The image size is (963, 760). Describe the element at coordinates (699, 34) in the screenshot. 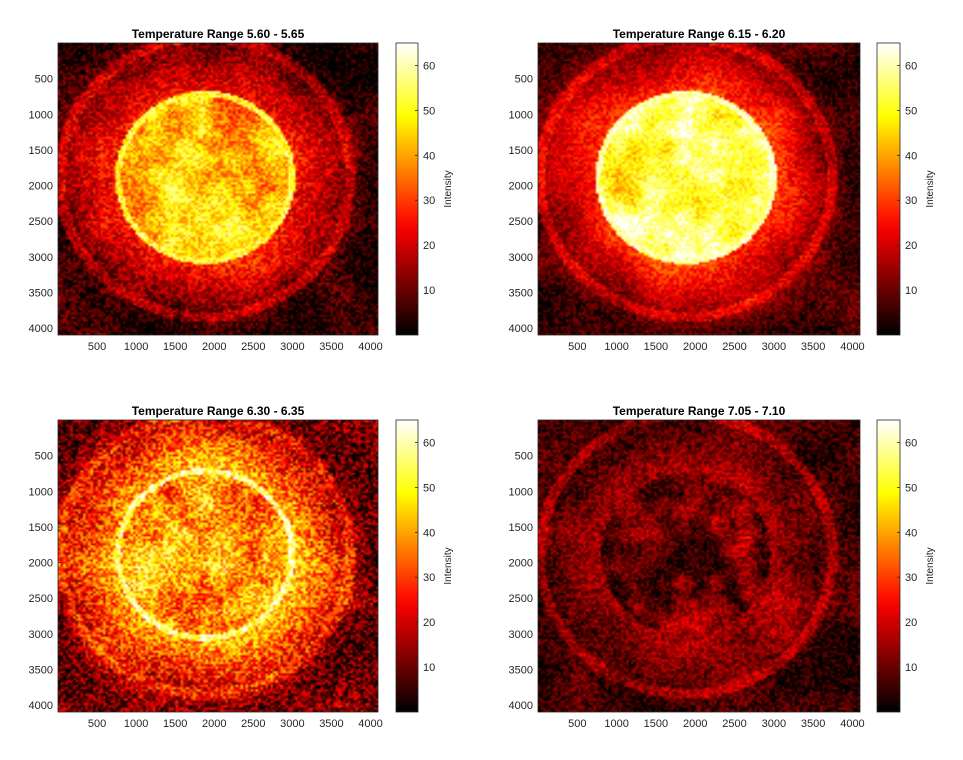

I see `subplot-title: Temperature Range 6.15 - 6.20` at that location.